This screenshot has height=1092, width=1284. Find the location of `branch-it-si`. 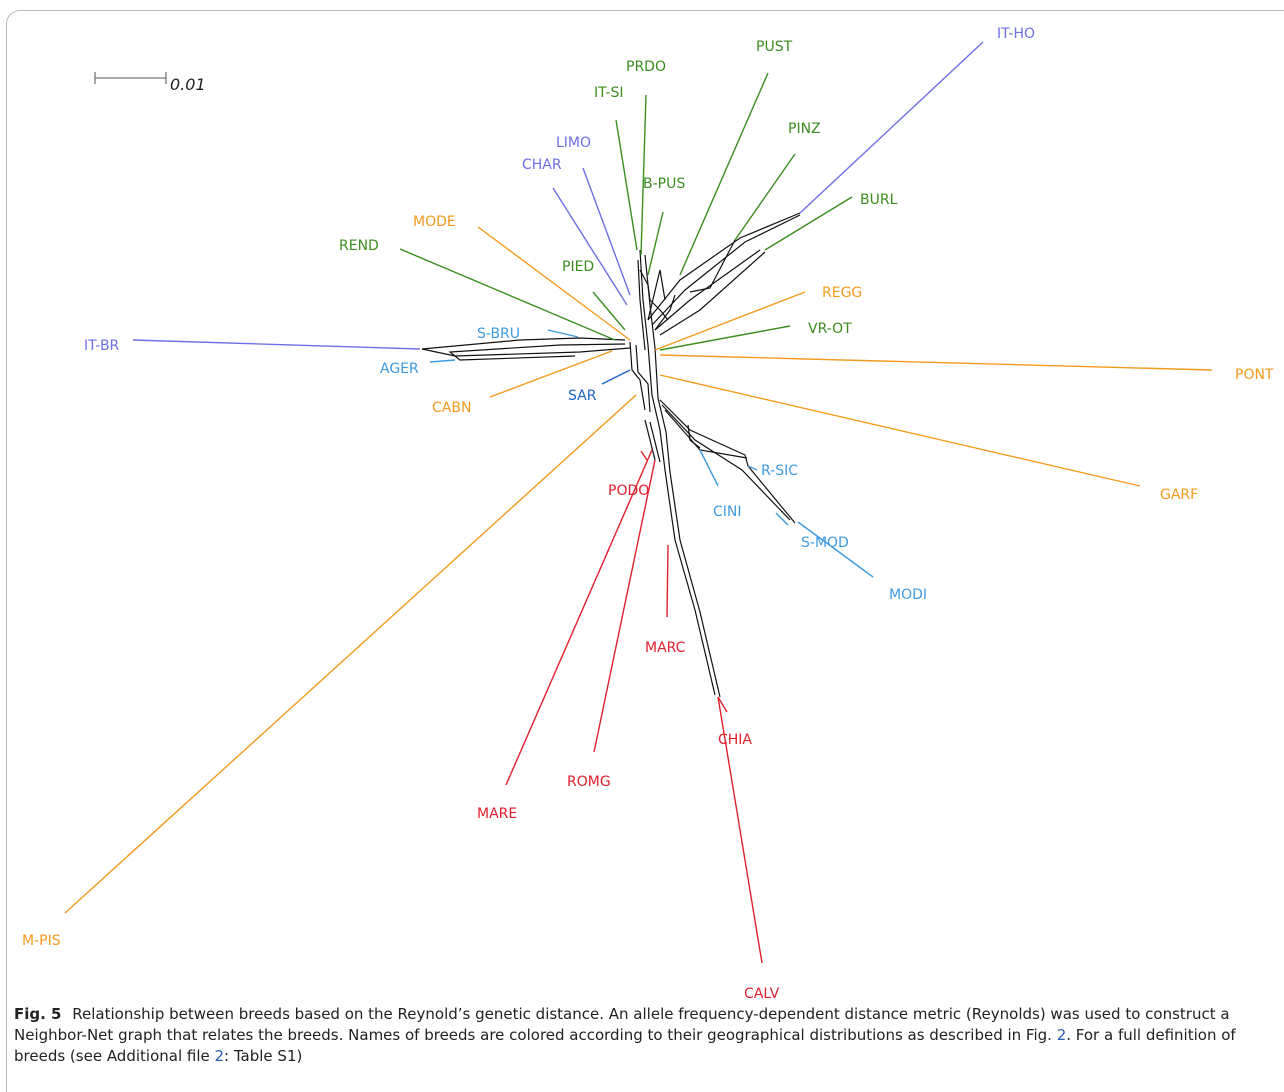

branch-it-si is located at coordinates (626, 185).